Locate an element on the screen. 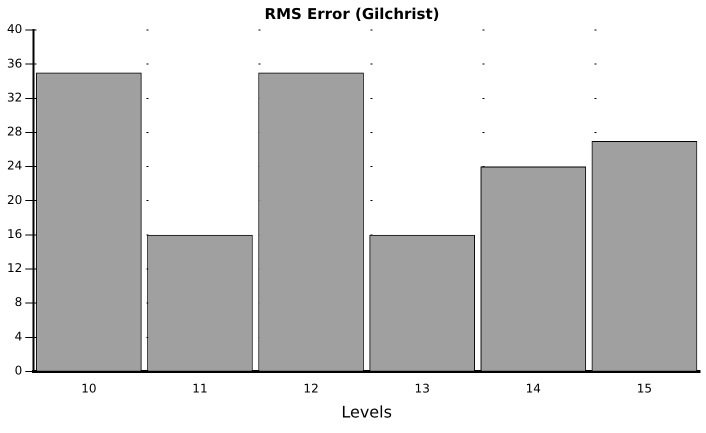 The image size is (706, 433). y-tick-label: 24 is located at coordinates (14, 165).